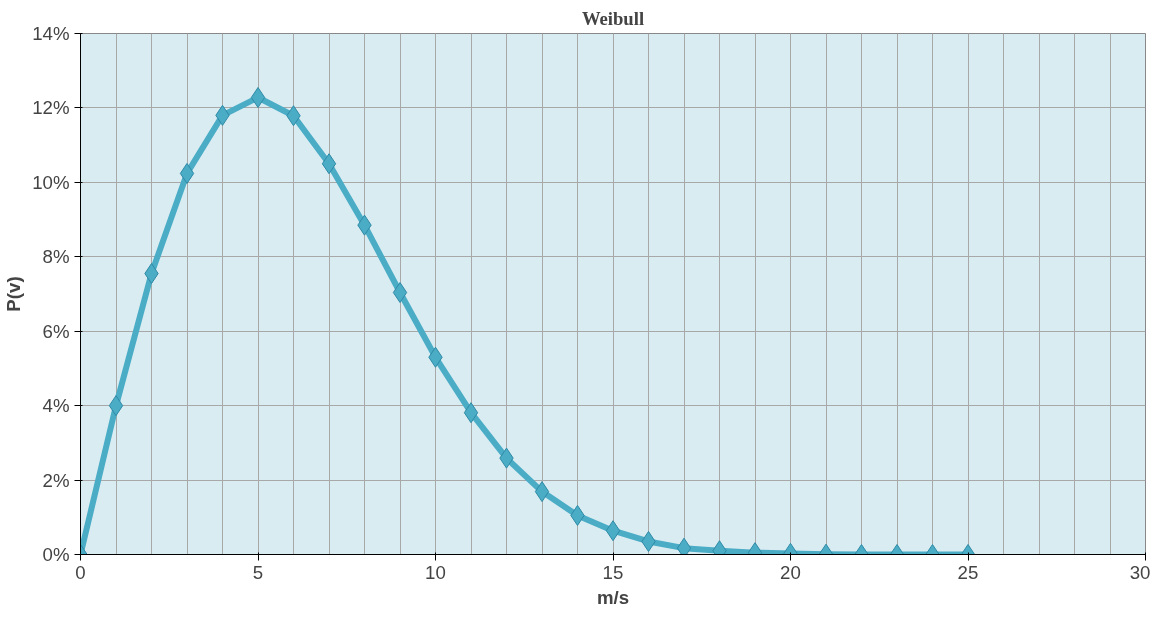 This screenshot has width=1163, height=621. Describe the element at coordinates (56, 406) in the screenshot. I see `y-tick-label: 4%` at that location.